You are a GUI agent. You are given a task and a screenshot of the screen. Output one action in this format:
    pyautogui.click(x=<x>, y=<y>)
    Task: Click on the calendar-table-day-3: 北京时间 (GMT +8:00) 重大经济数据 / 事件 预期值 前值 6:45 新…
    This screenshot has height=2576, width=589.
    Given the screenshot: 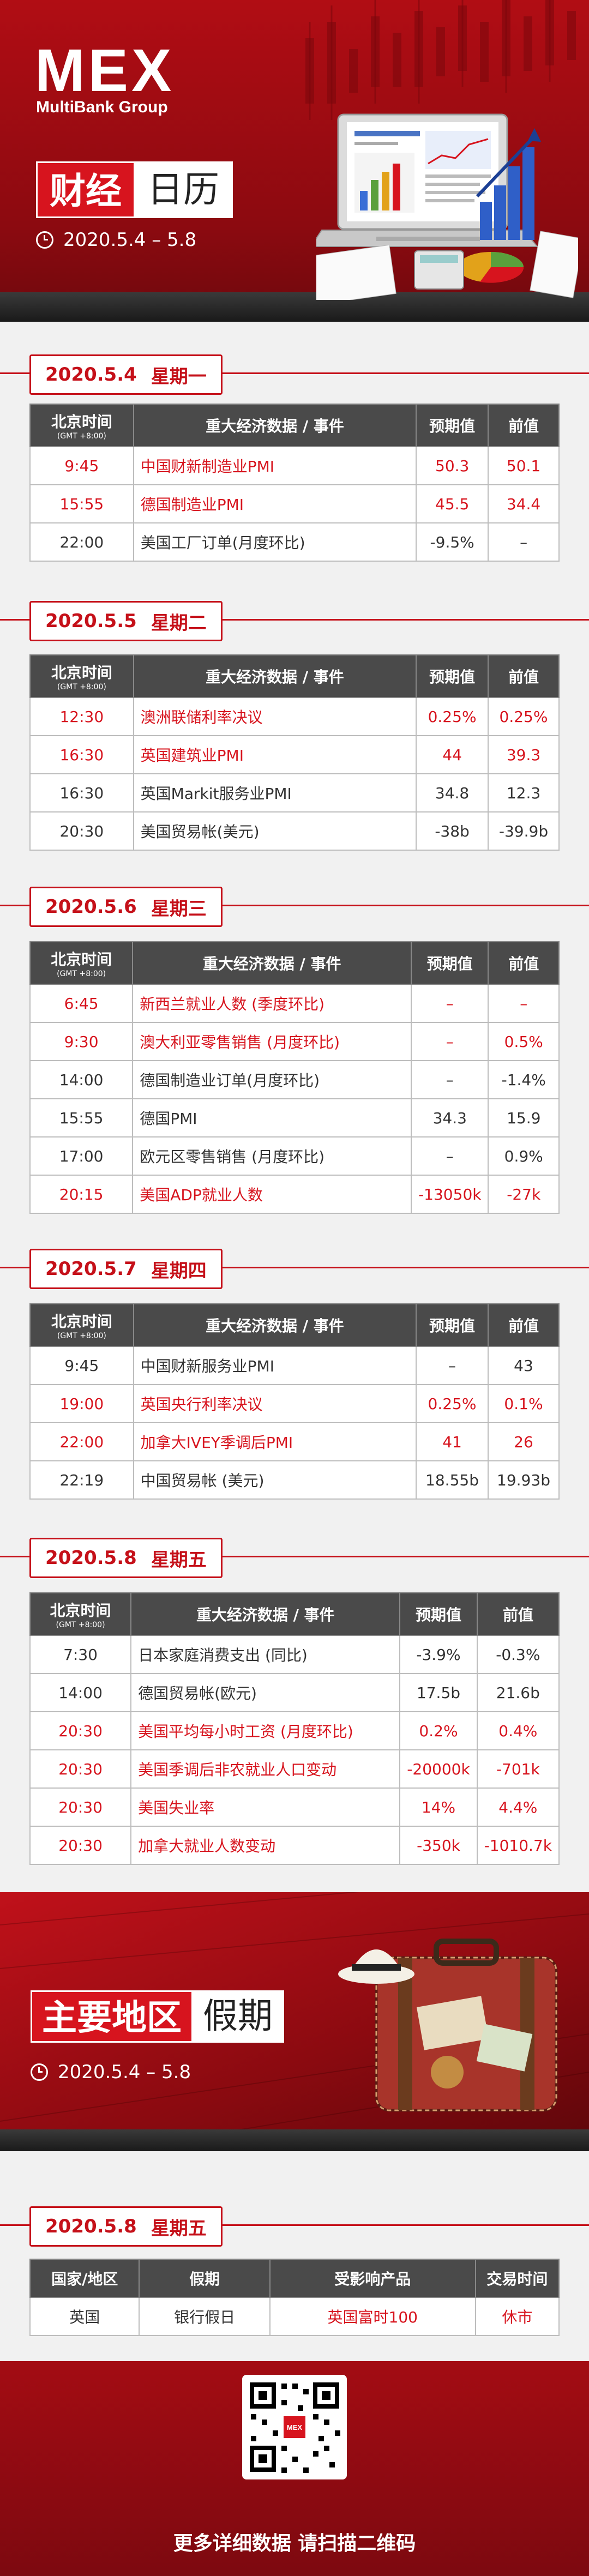 What is the action you would take?
    pyautogui.click(x=294, y=1077)
    